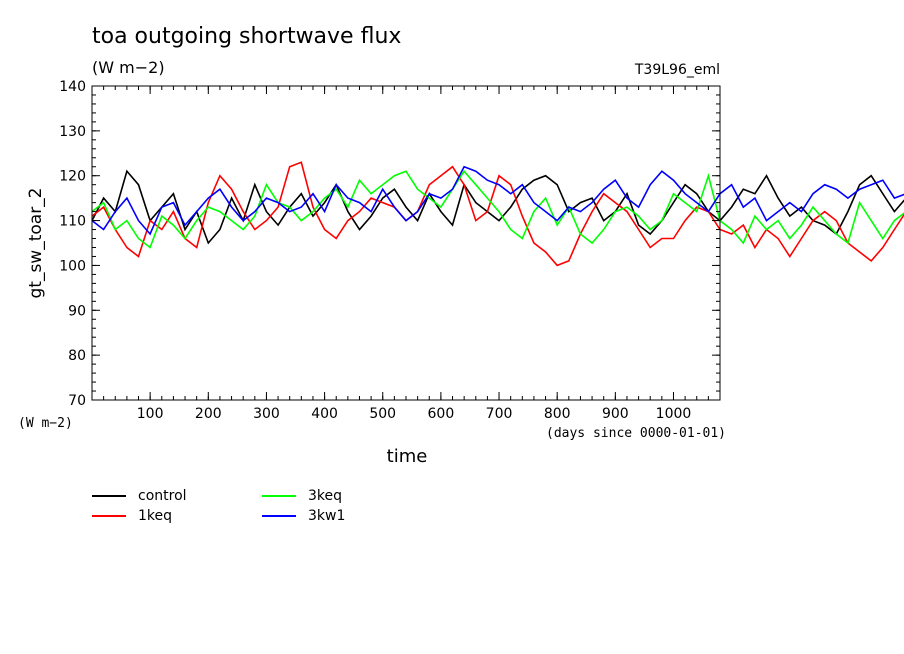 Image resolution: width=904 pixels, height=654 pixels. I want to click on legend-item-3keq: 3keq, so click(302, 496).